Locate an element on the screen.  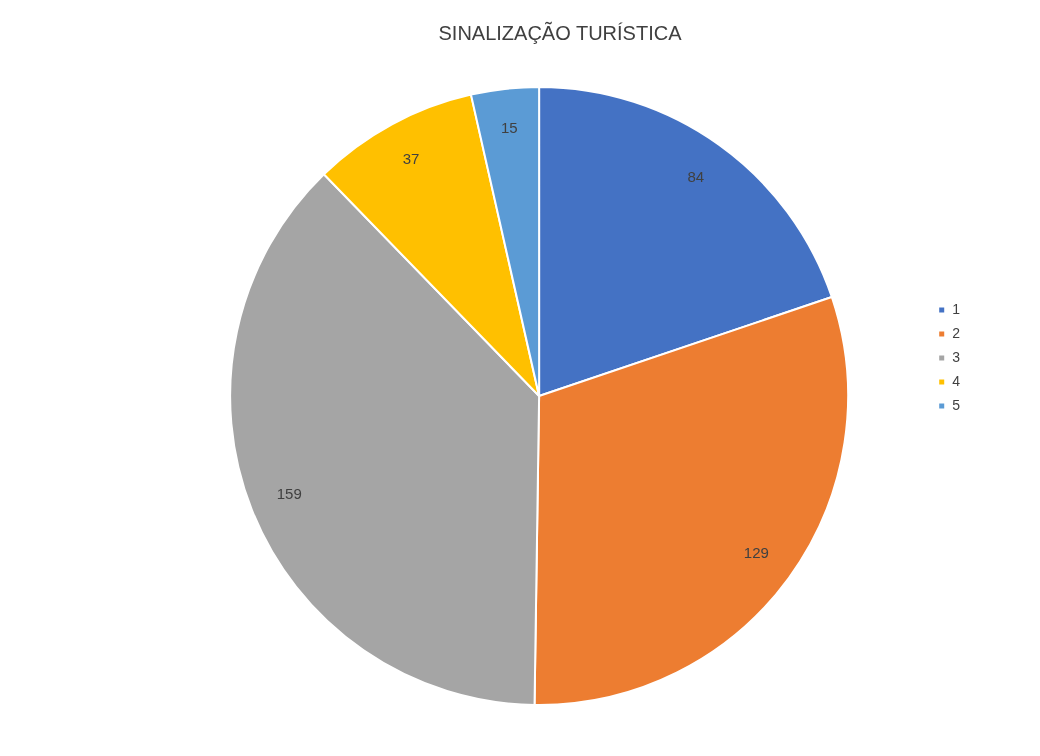
legend-label: 4 is located at coordinates (956, 380).